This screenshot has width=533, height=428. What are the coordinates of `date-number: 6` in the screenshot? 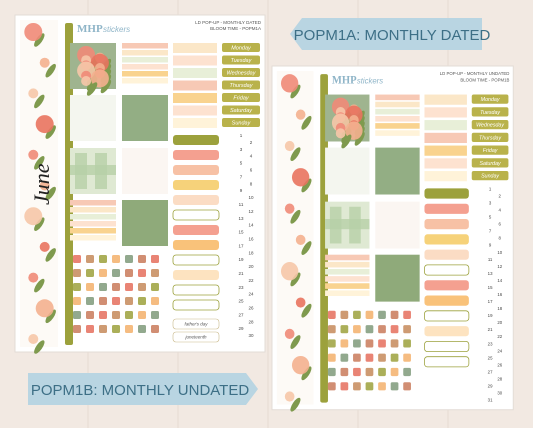 It's located at (500, 224).